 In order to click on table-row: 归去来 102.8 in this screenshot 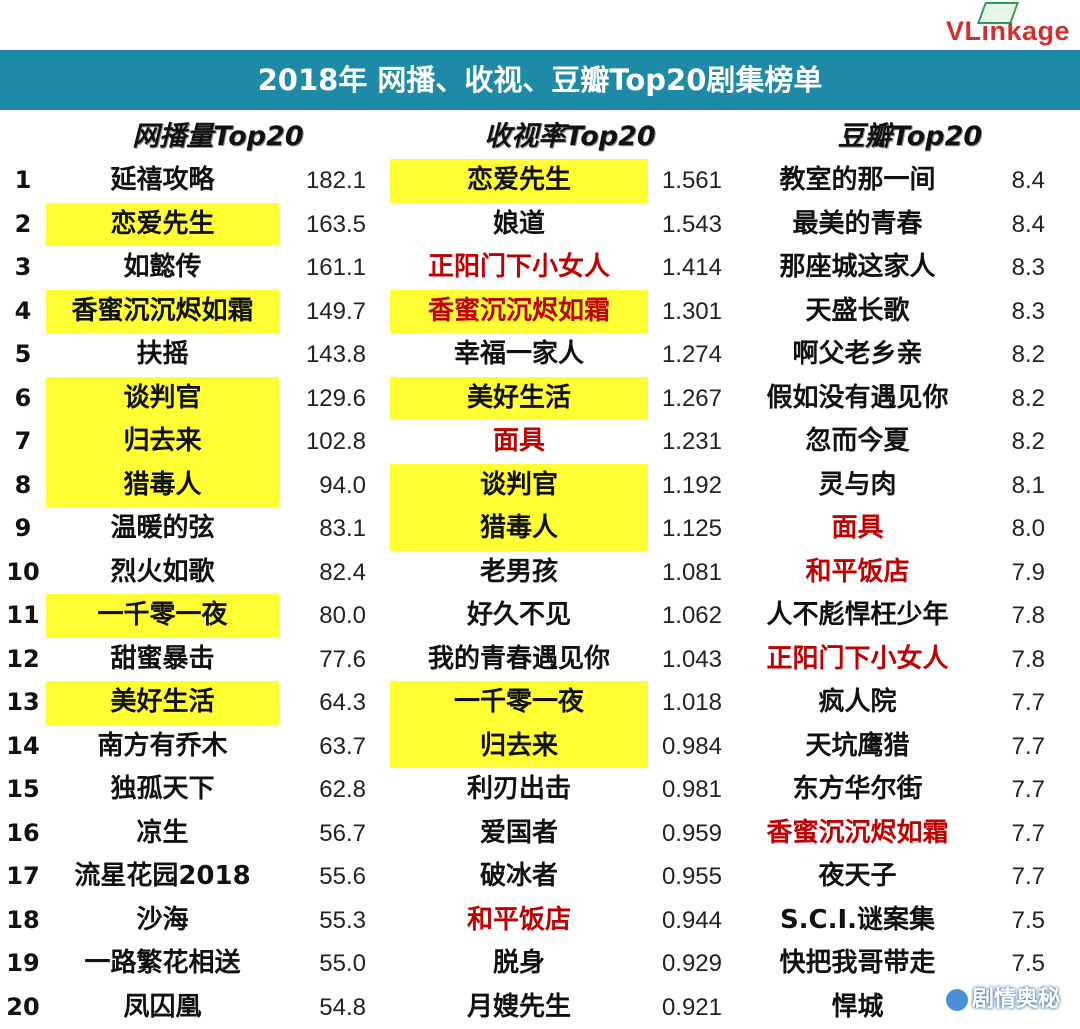, I will do `click(211, 442)`.